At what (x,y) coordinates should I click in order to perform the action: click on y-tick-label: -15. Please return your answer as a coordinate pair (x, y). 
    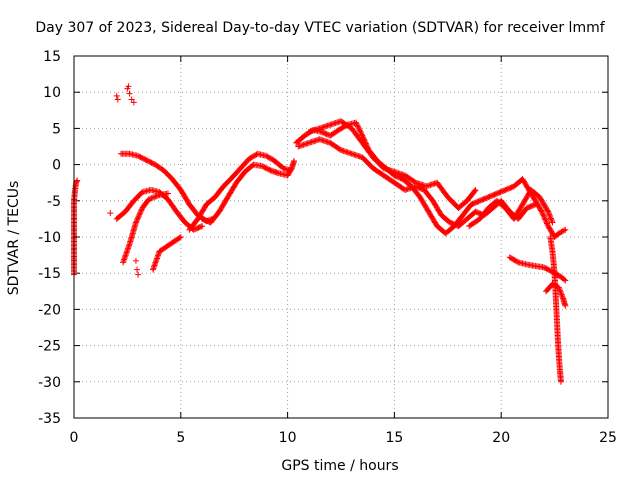
    Looking at the image, I should click on (49, 274).